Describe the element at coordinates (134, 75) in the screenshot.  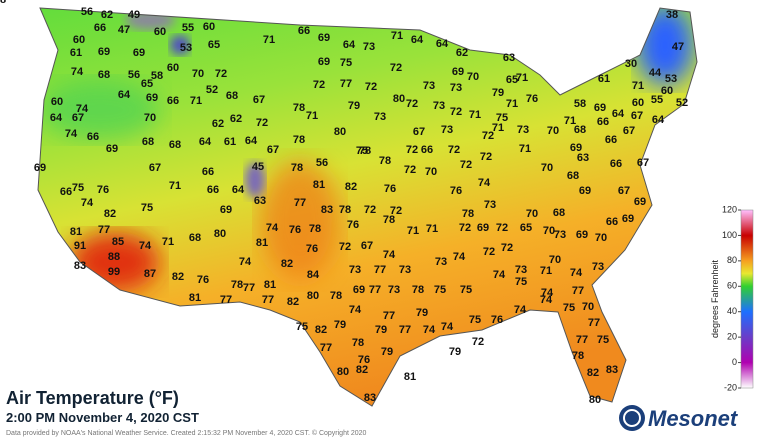
I see `station-reading: 56` at that location.